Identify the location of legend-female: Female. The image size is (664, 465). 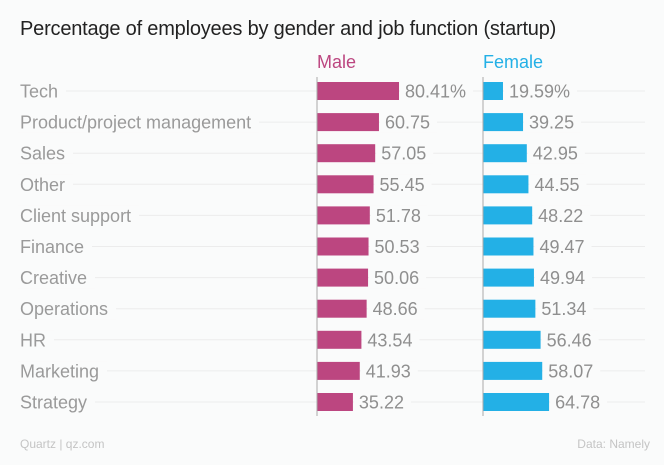
(513, 62).